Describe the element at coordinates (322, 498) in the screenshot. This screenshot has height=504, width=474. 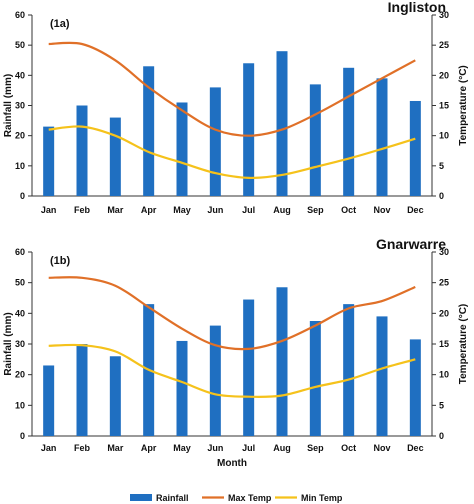
I see `legend-label: Min Temp` at that location.